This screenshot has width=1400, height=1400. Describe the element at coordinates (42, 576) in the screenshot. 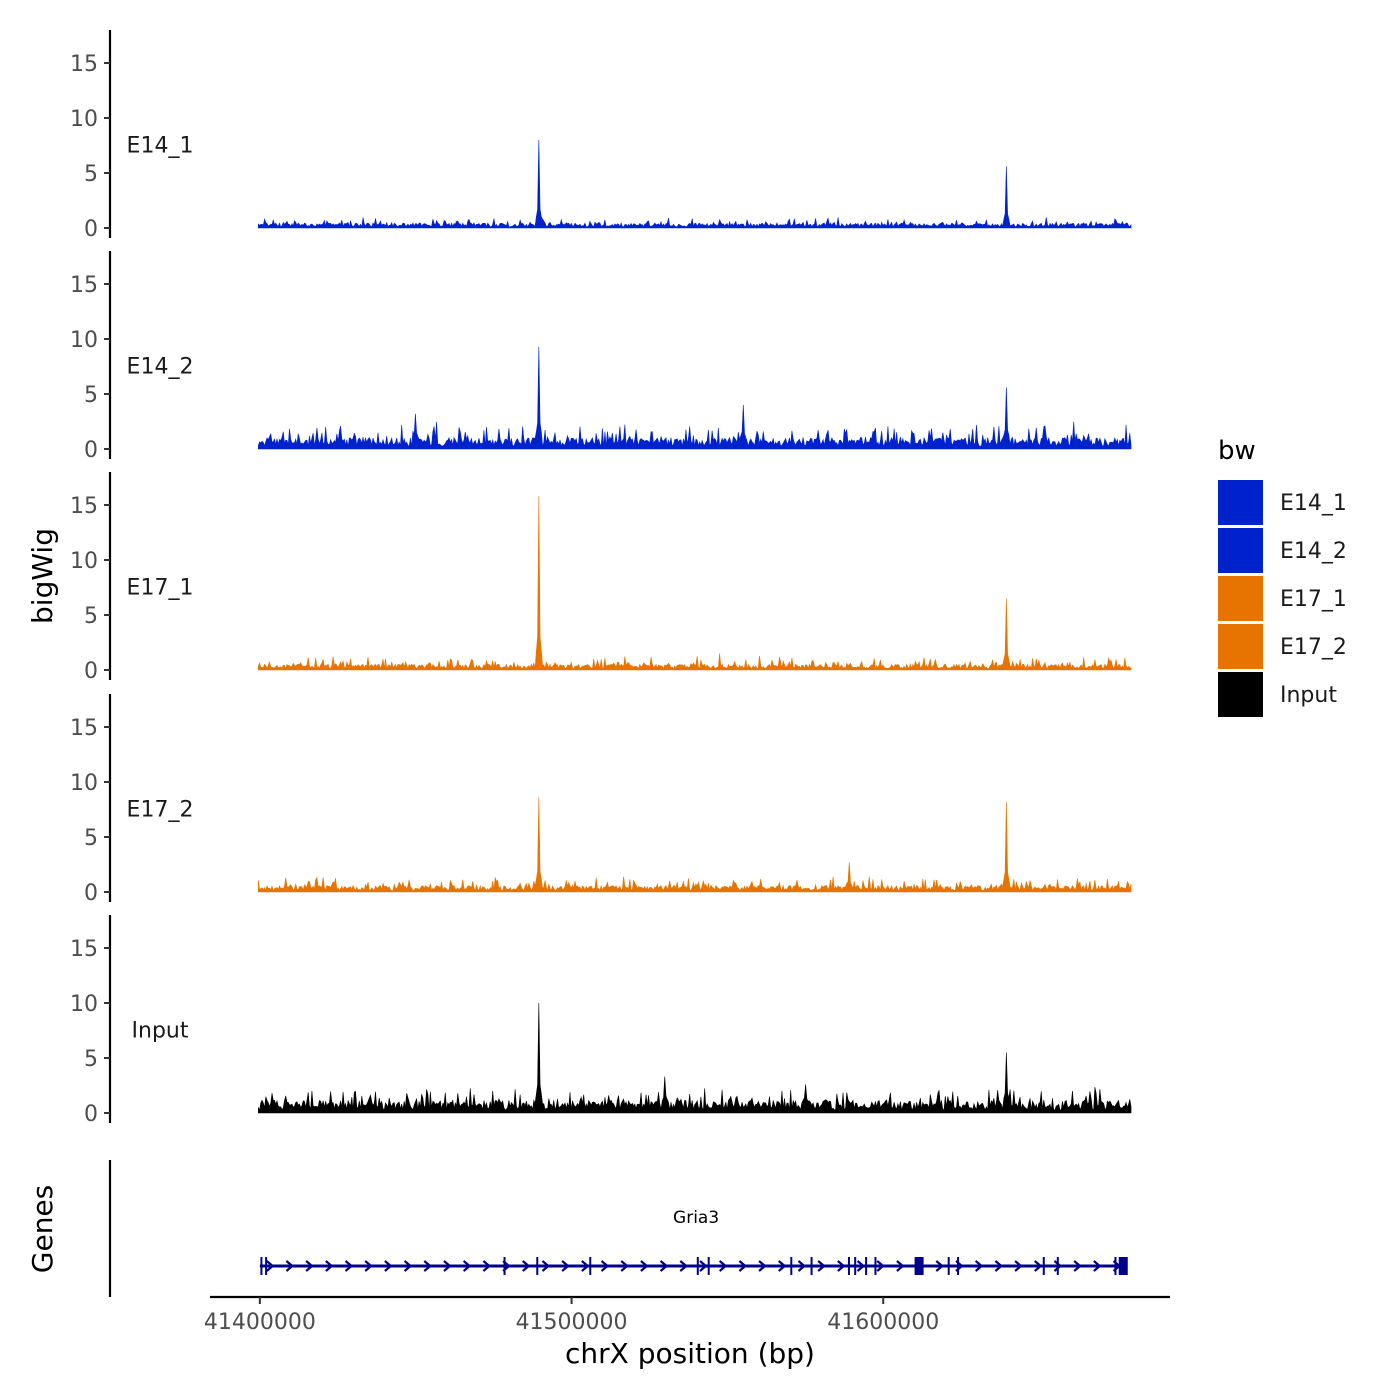

I see `y-axis-title: bigWig` at that location.